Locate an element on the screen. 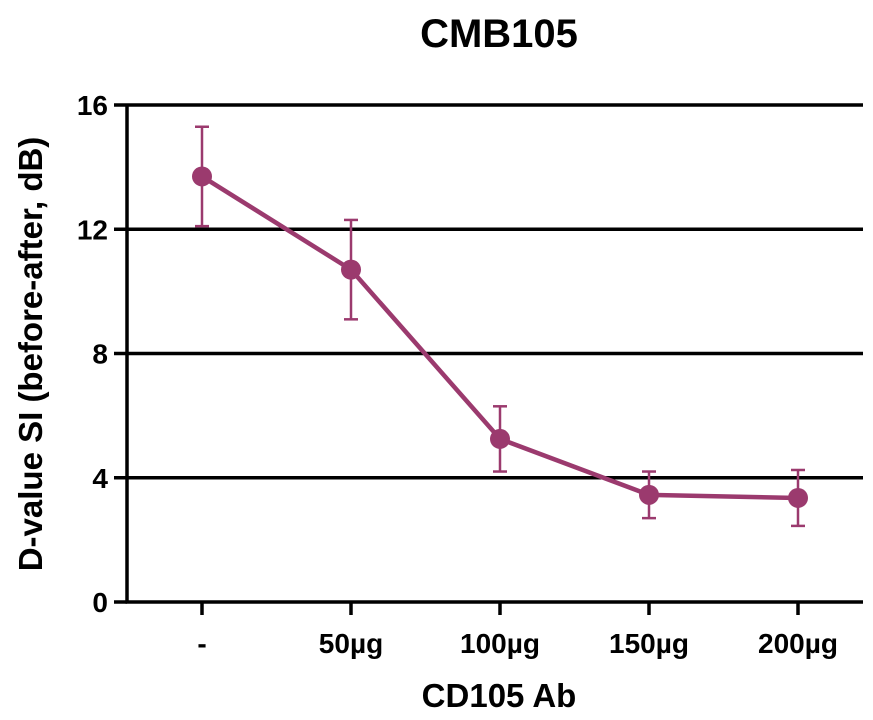 Image resolution: width=873 pixels, height=720 pixels. x-tick-label-0: - is located at coordinates (201, 643).